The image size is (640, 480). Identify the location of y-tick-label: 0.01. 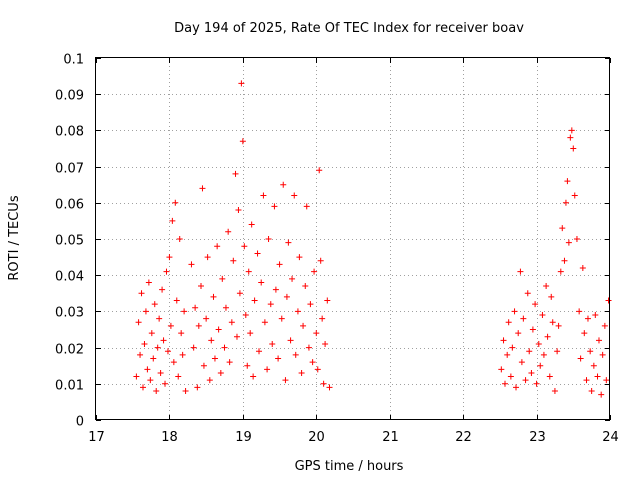
(69, 386).